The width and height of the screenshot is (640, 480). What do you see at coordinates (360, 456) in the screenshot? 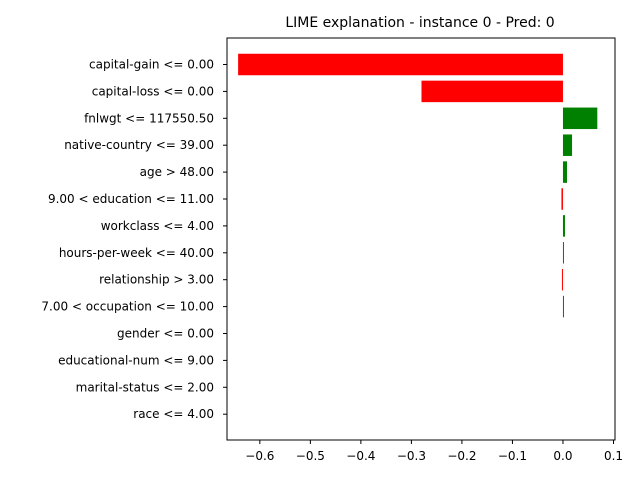
I see `x-tick-label: −0.4` at bounding box center [360, 456].